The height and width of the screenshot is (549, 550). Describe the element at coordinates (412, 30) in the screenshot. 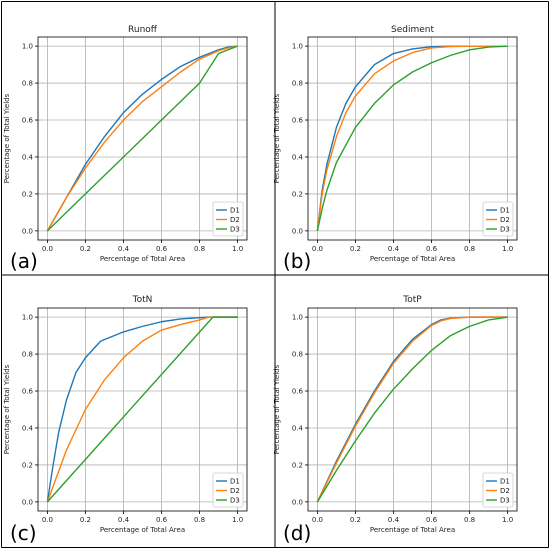

I see `chart-title: Sediment` at that location.